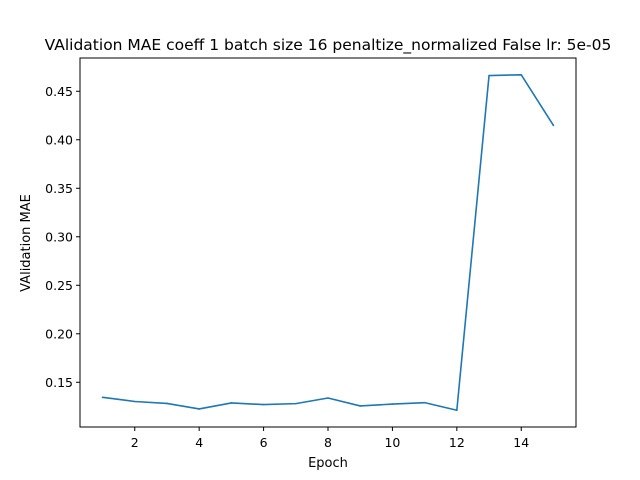  I want to click on x-tick-label: 6, so click(264, 442).